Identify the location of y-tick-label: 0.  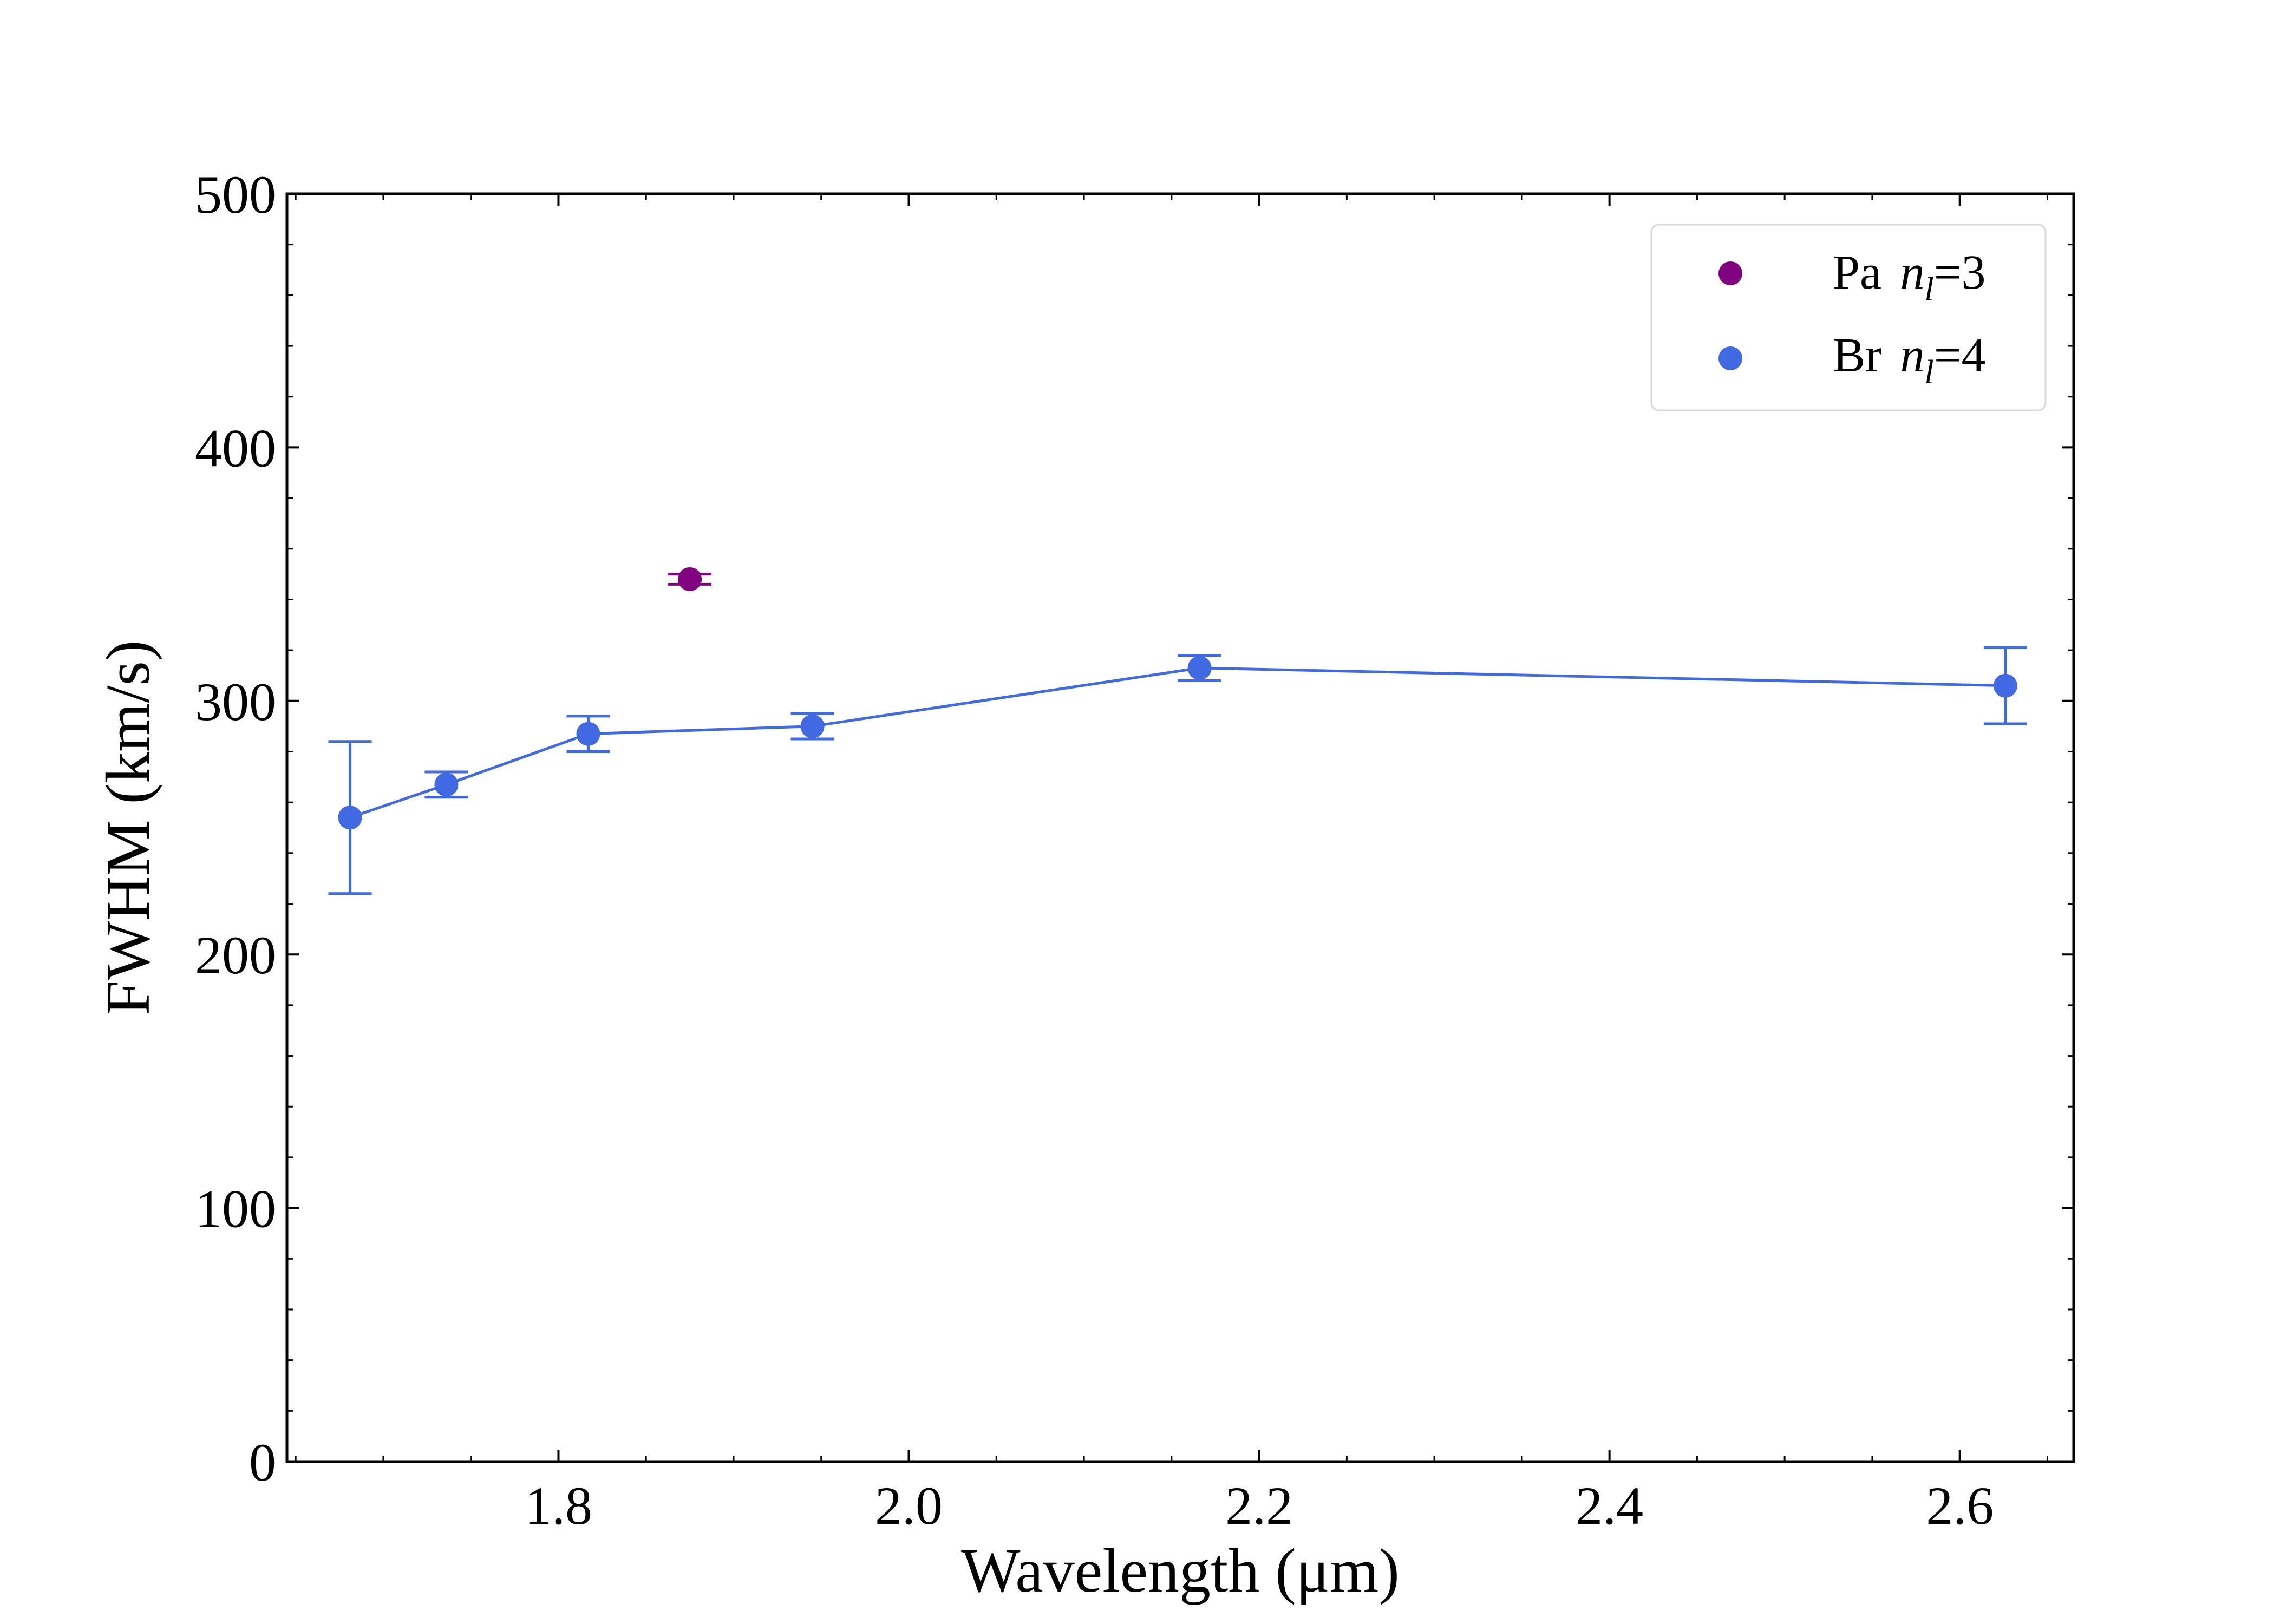
(263, 1462).